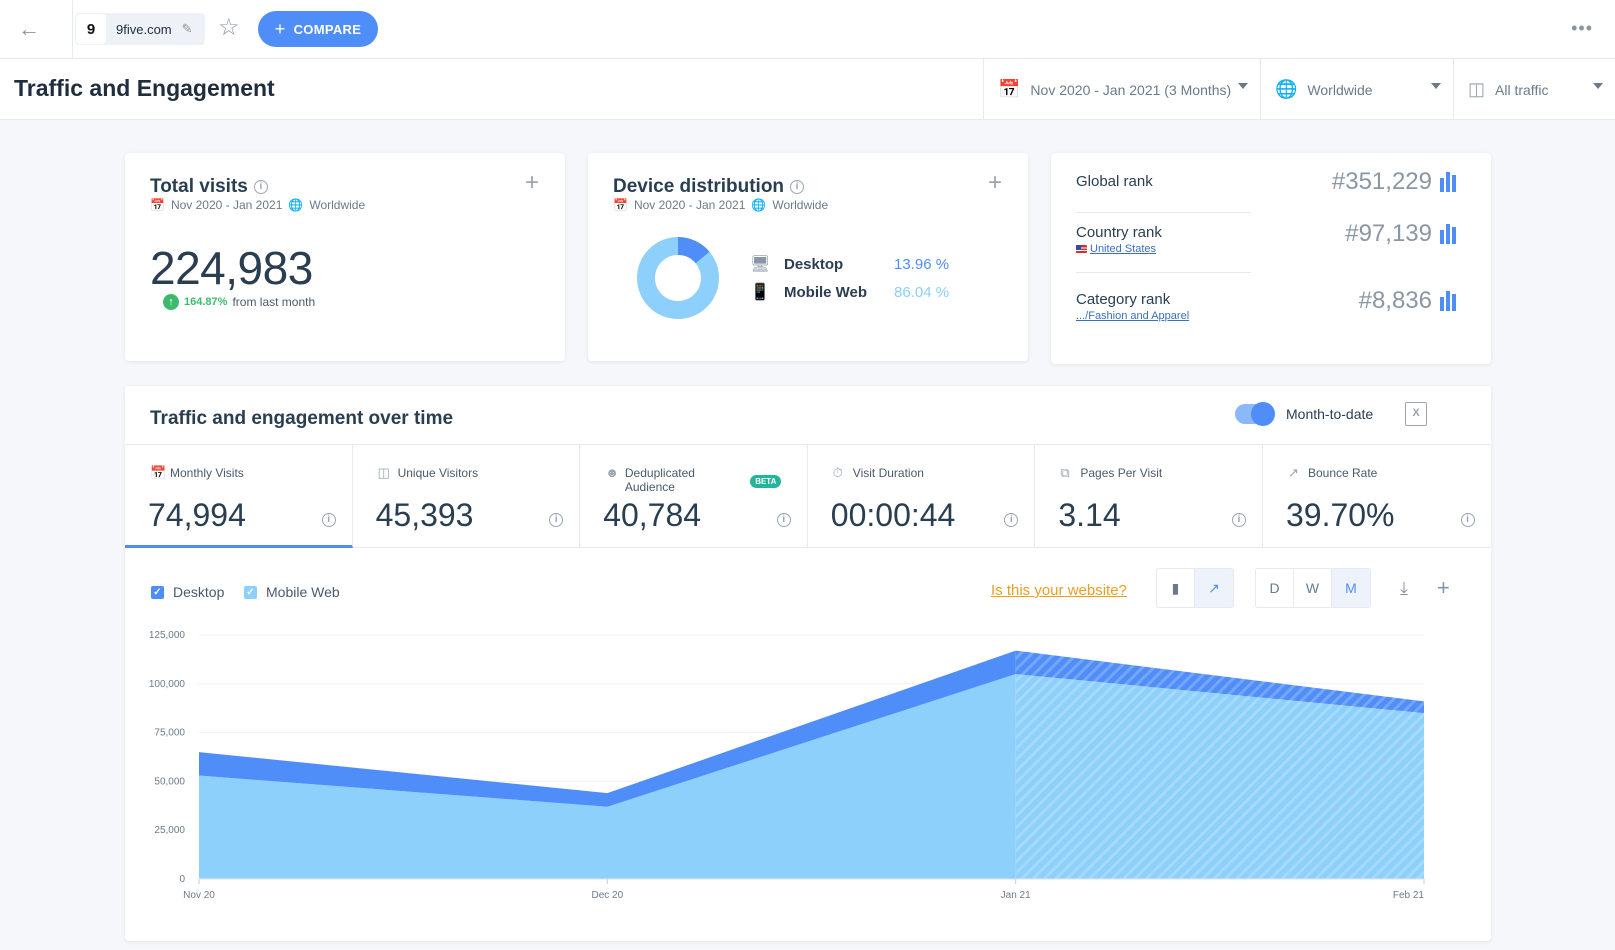 This screenshot has height=950, width=1615. I want to click on date-range-filter: 📅 Nov 2020 - Jan 2021 (3 Months), so click(1121, 89).